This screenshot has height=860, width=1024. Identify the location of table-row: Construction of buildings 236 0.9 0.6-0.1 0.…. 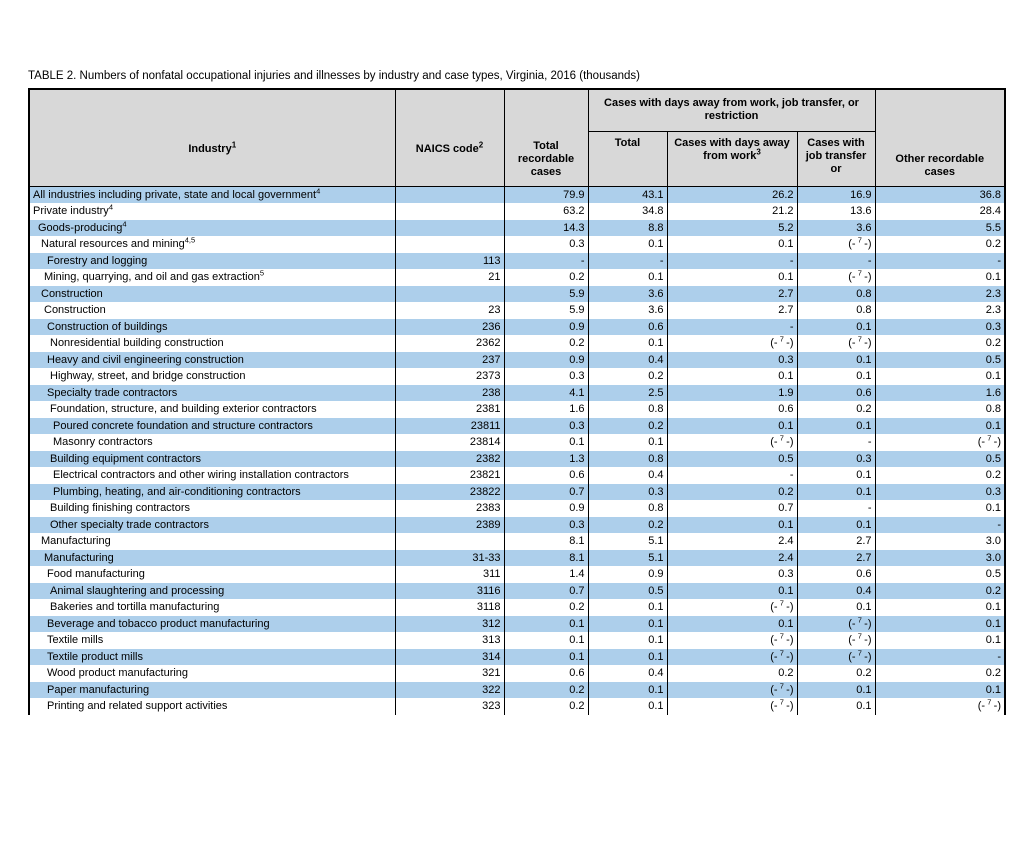
(517, 326).